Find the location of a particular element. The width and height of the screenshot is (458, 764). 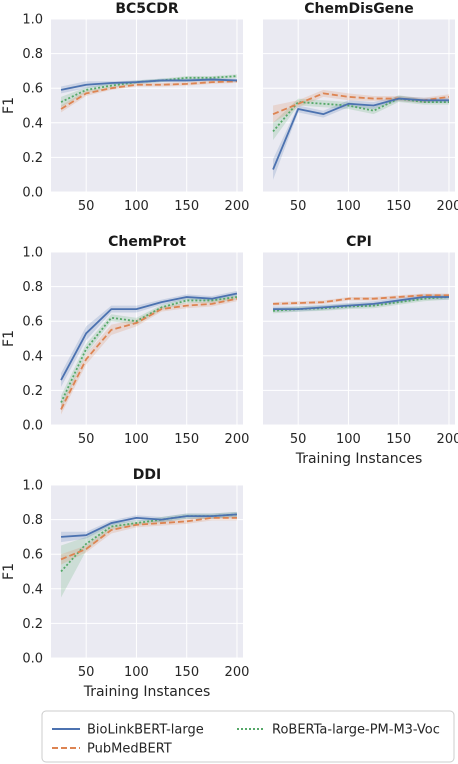

band-biolinkbert-large is located at coordinates (149, 85).